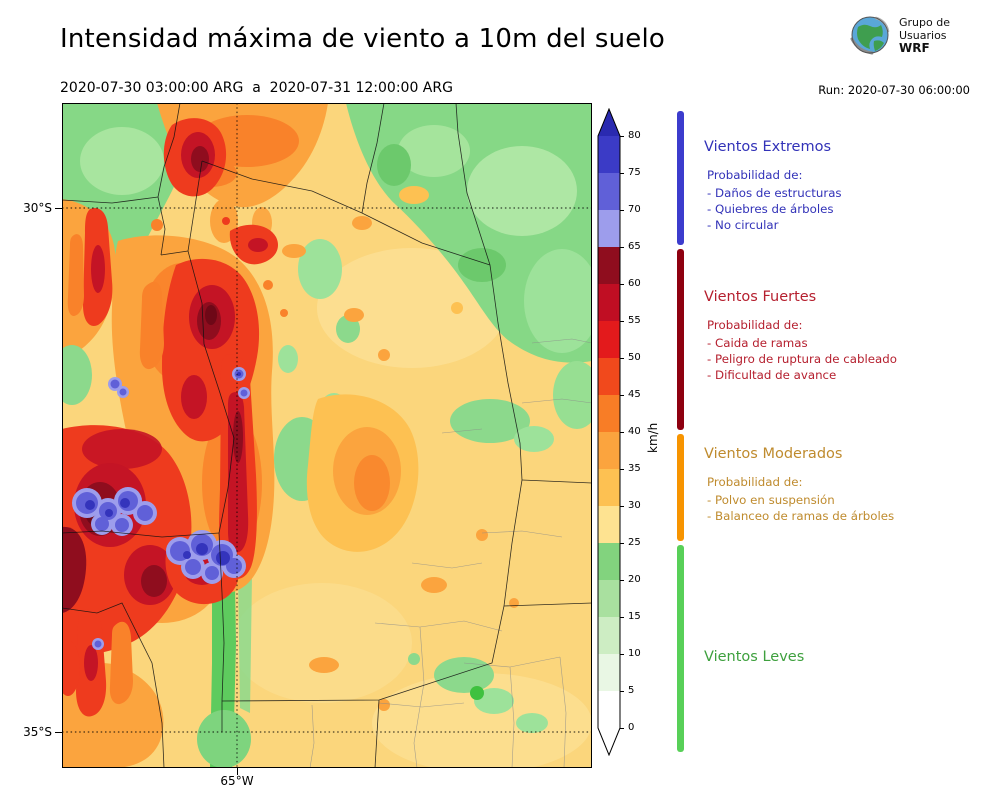 The width and height of the screenshot is (1000, 800). I want to click on legend-title-fuertes: Vientos Fuertes, so click(760, 297).